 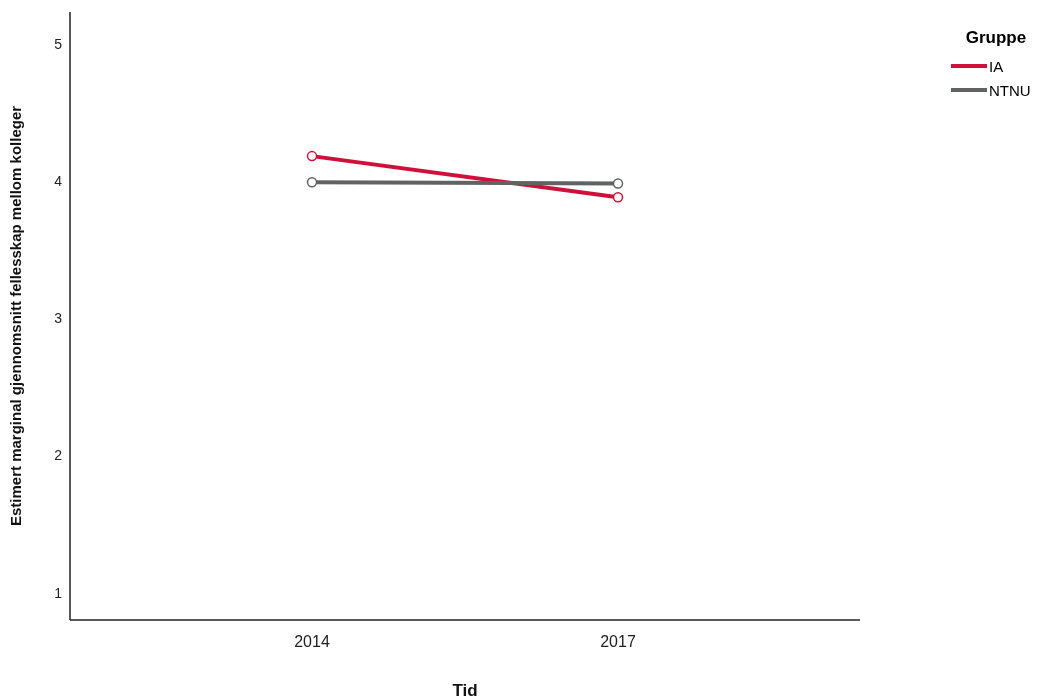 I want to click on y-tick-label: 1, so click(x=58, y=592).